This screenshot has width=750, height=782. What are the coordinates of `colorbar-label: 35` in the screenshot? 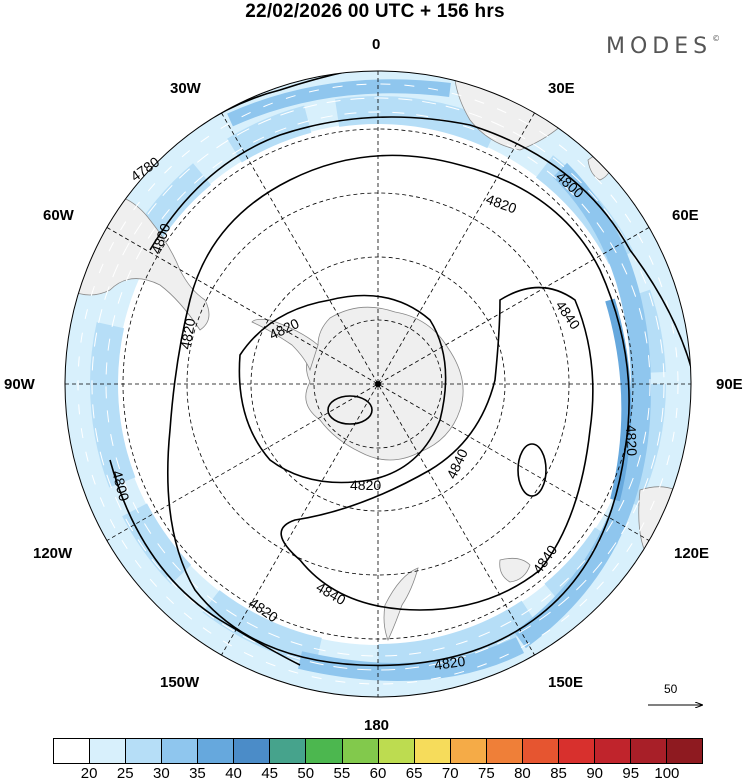 It's located at (197, 773).